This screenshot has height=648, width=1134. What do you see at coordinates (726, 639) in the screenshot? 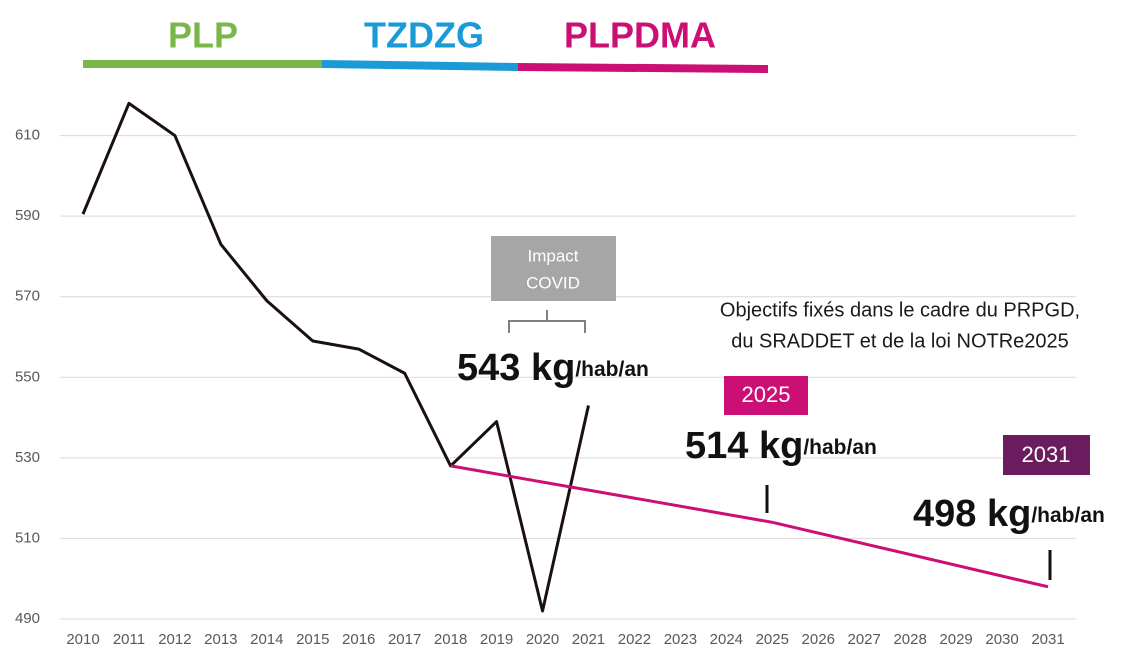
I see `x-tick-label: 2024` at bounding box center [726, 639].